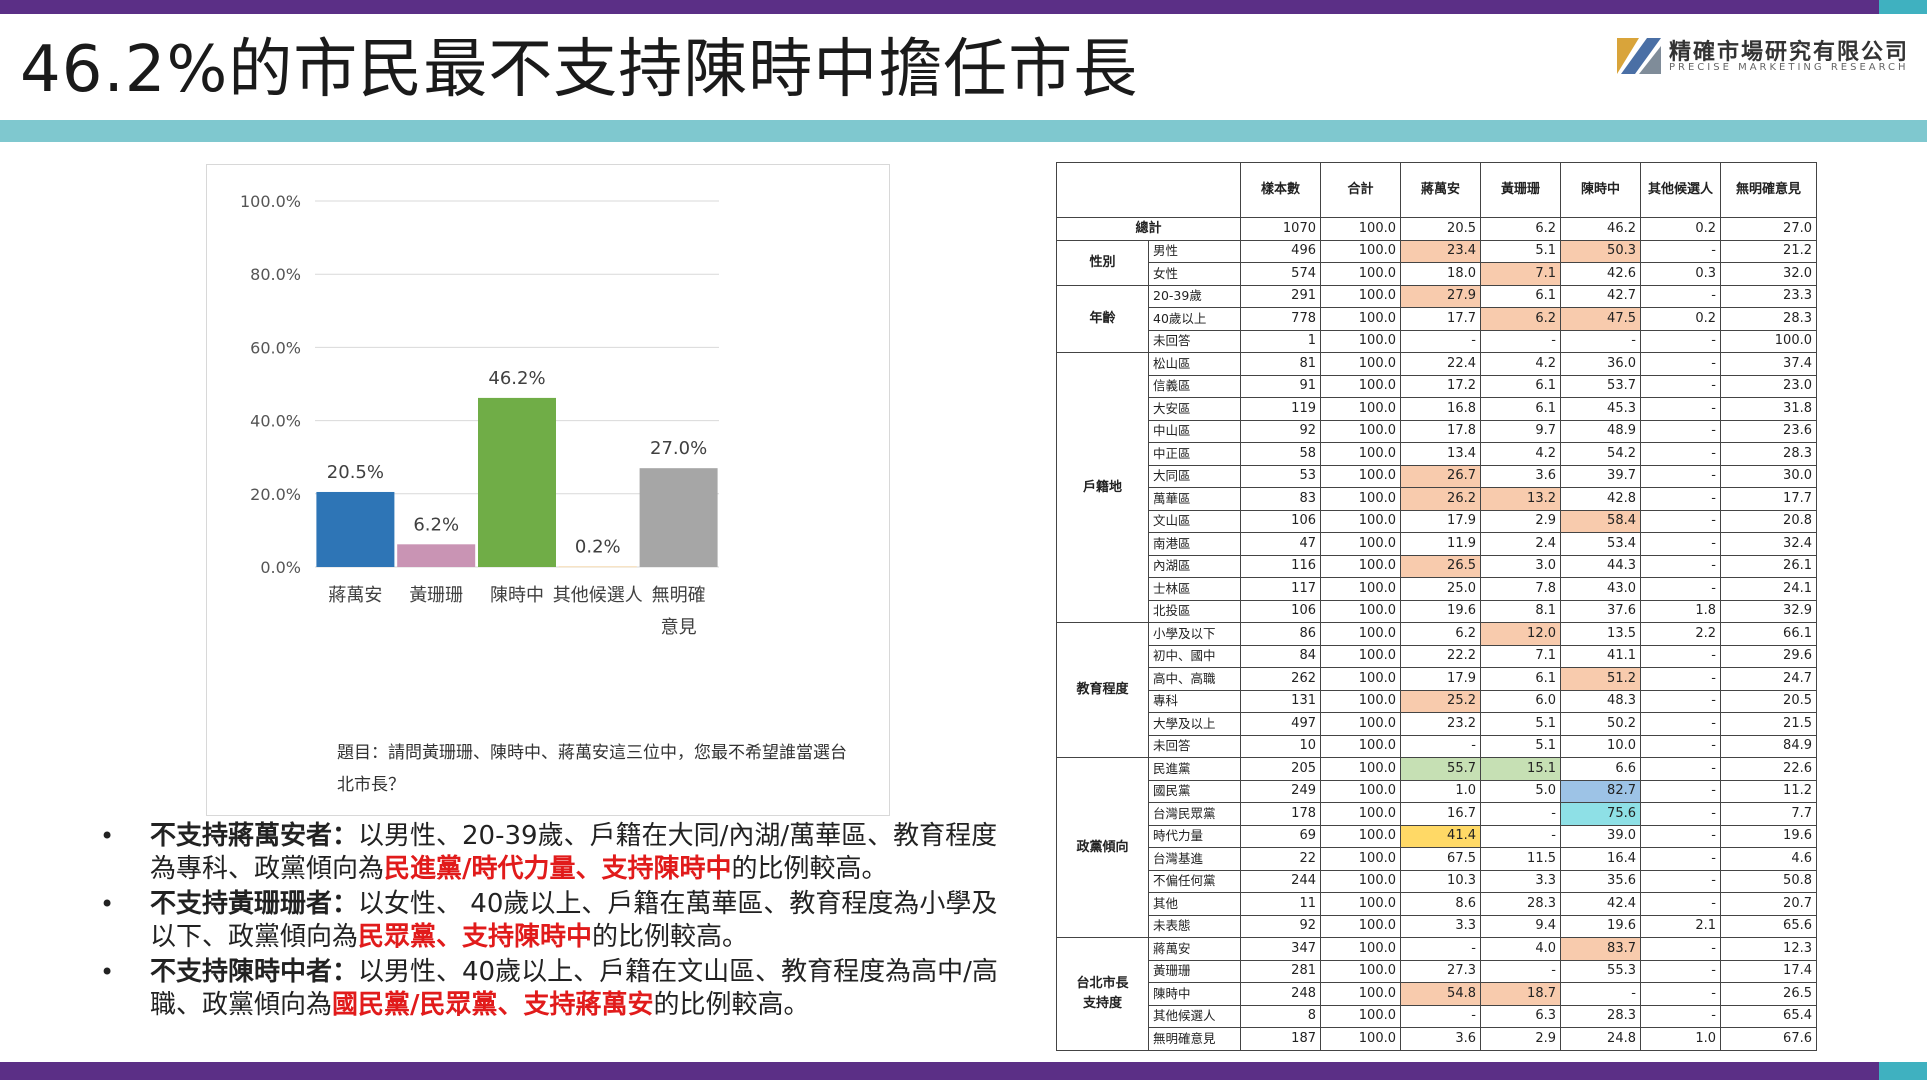 The height and width of the screenshot is (1080, 1927). What do you see at coordinates (1768, 1039) in the screenshot?
I see `table-cell: 67.6` at bounding box center [1768, 1039].